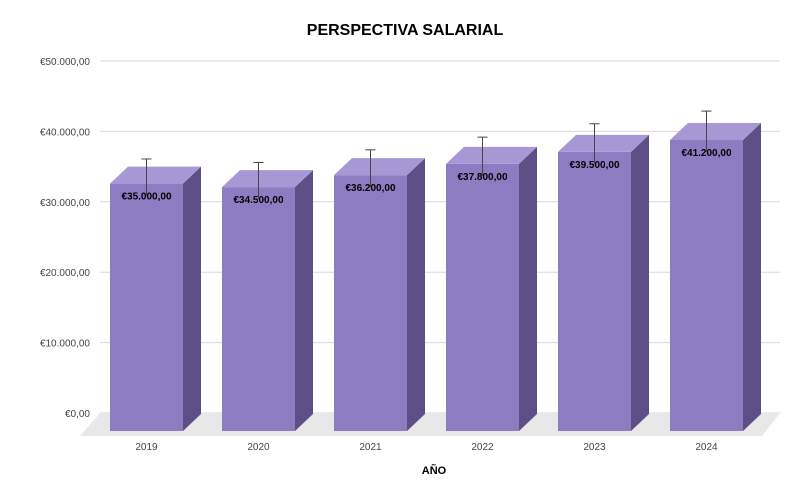  What do you see at coordinates (370, 188) in the screenshot?
I see `data-label: €36.200,00` at bounding box center [370, 188].